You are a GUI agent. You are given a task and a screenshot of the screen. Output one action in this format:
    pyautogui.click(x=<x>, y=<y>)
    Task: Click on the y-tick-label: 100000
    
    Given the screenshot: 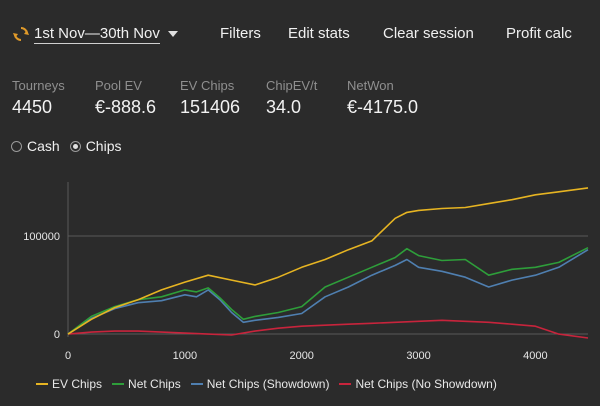 What is the action you would take?
    pyautogui.click(x=41, y=237)
    